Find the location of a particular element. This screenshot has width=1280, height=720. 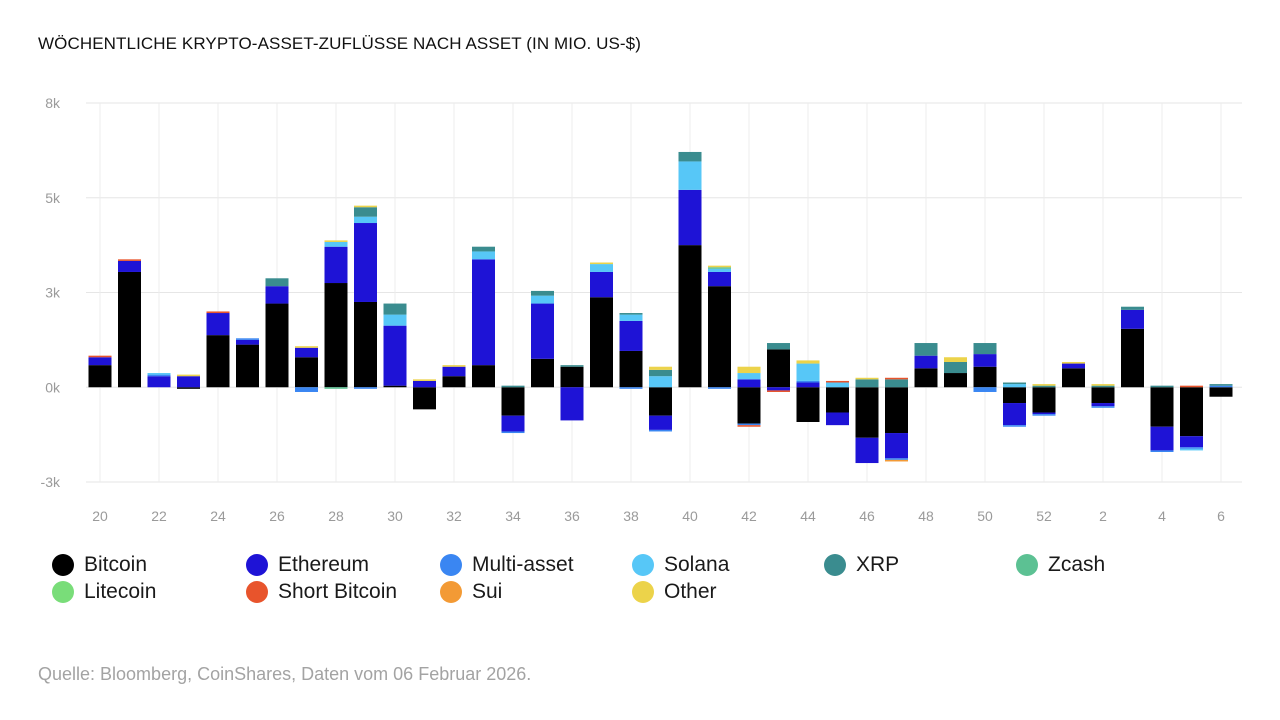

legend-item-ethereum: Ethereum is located at coordinates (307, 565).